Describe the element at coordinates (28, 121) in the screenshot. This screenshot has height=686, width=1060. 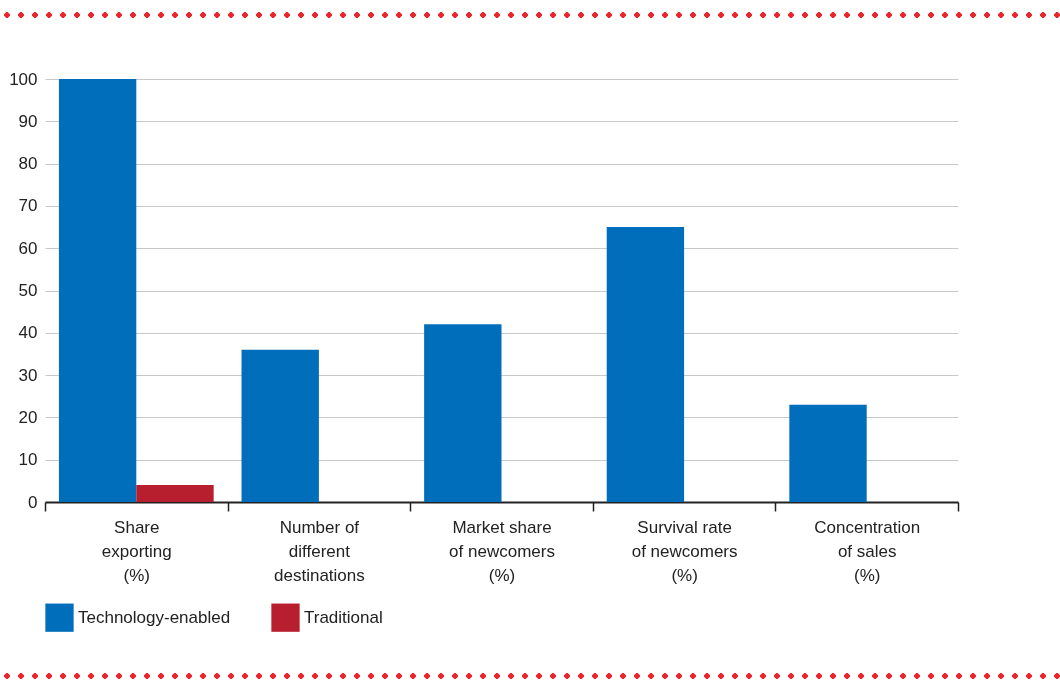
I see `y-tick-label: 90` at that location.